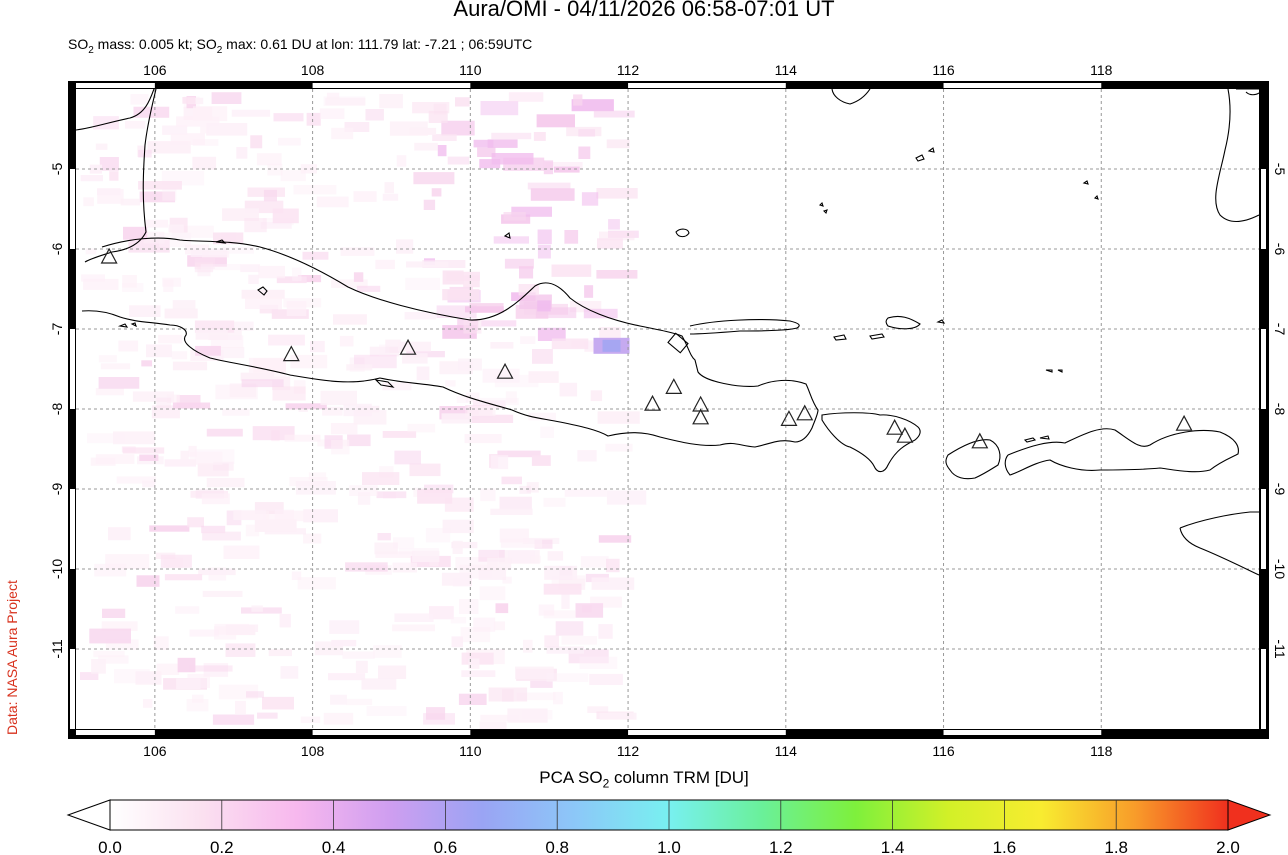 The height and width of the screenshot is (855, 1288). Describe the element at coordinates (1237, 155) in the screenshot. I see `coastline-sulawesi` at that location.